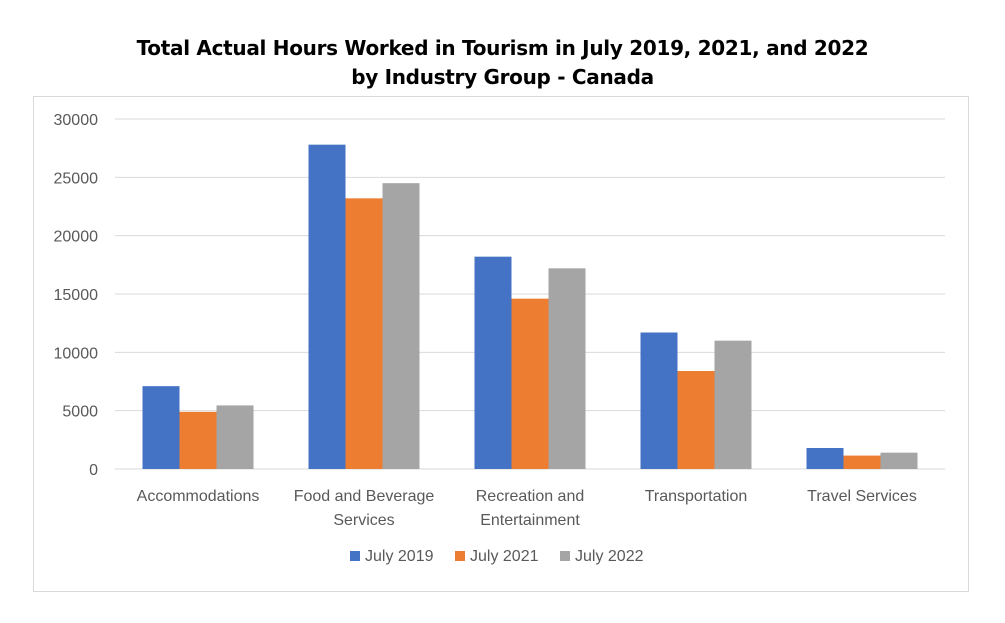 The width and height of the screenshot is (1005, 623). Describe the element at coordinates (363, 520) in the screenshot. I see `category-label: Services` at that location.